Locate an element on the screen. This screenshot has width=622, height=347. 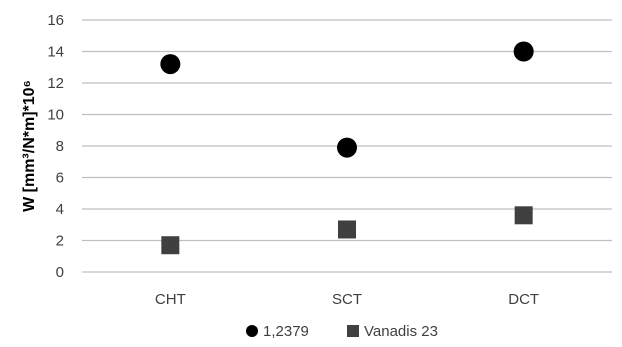
legend-label-1: 1,2379 is located at coordinates (286, 331).